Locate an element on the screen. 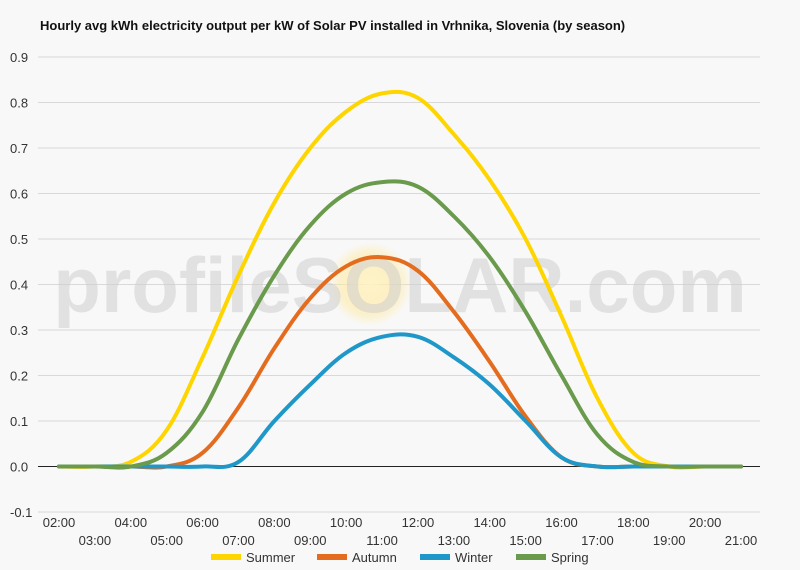 Image resolution: width=800 pixels, height=570 pixels. y-tick-label: 0.7 is located at coordinates (19, 148).